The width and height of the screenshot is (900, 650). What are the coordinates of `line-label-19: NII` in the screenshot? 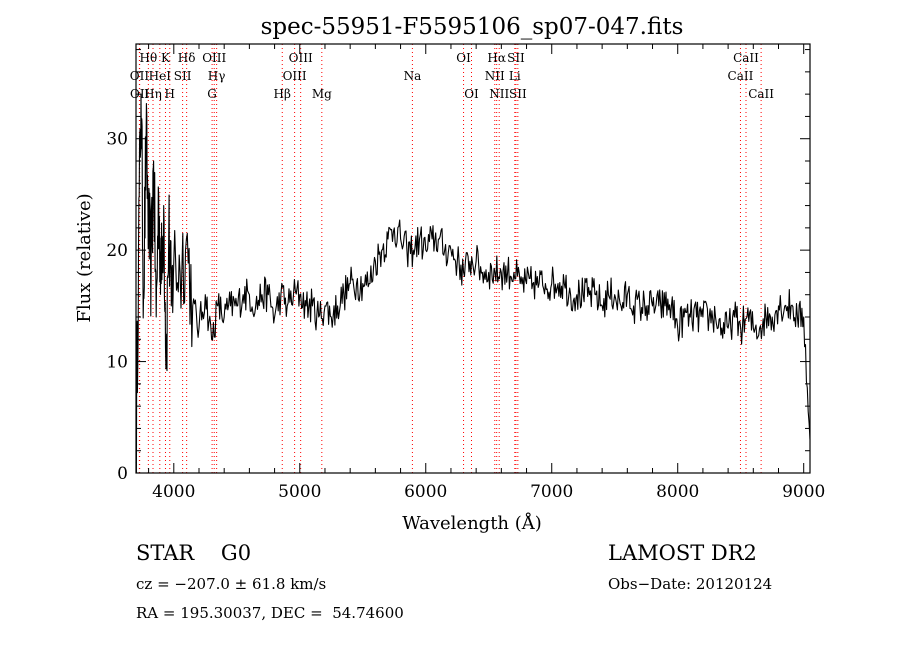 It's located at (495, 76).